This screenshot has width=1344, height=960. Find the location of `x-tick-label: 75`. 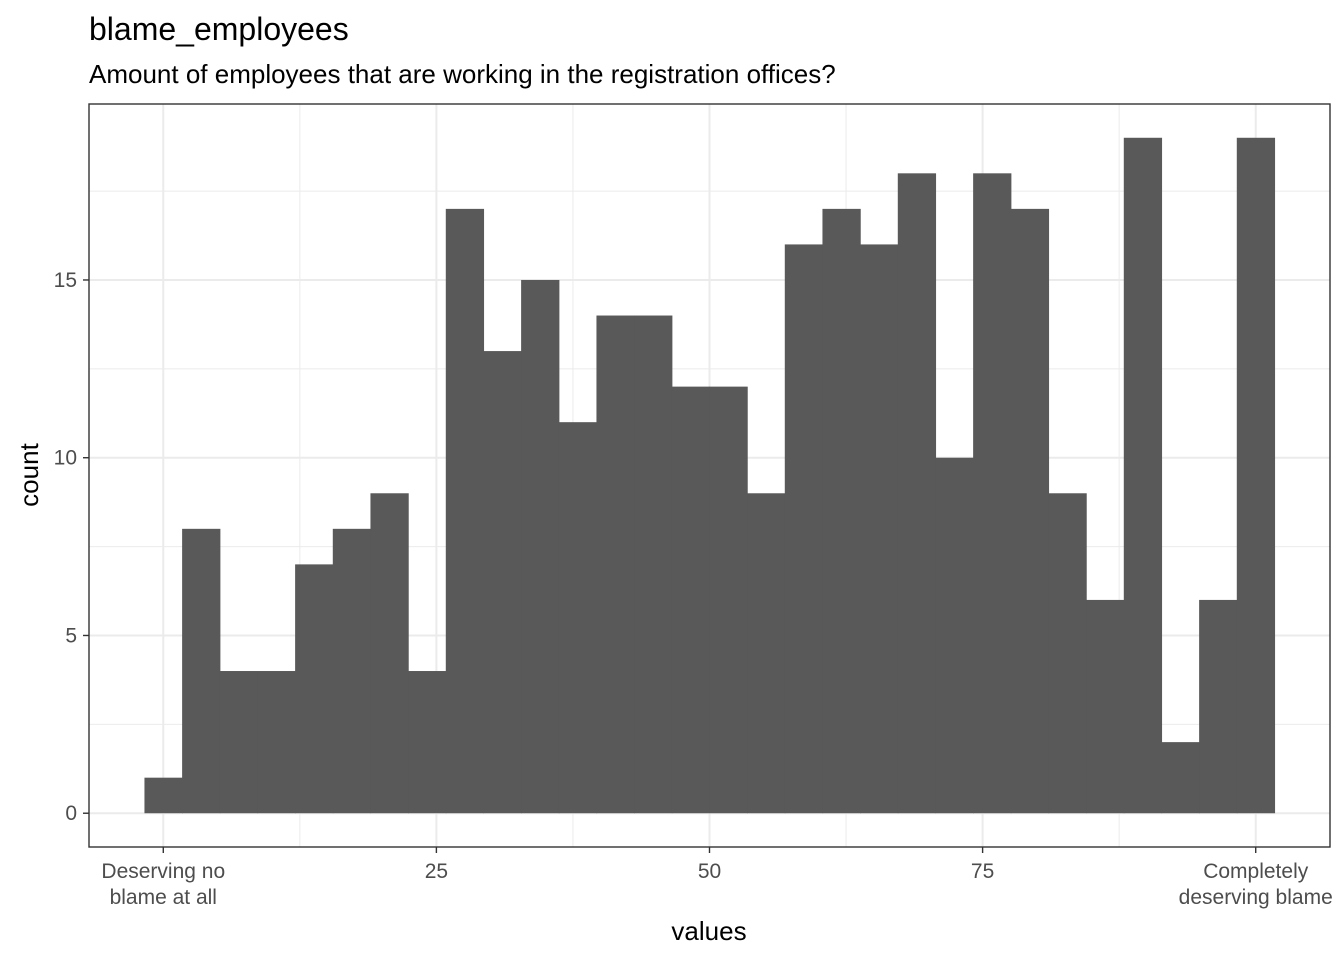

x-tick-label: 75 is located at coordinates (982, 871).